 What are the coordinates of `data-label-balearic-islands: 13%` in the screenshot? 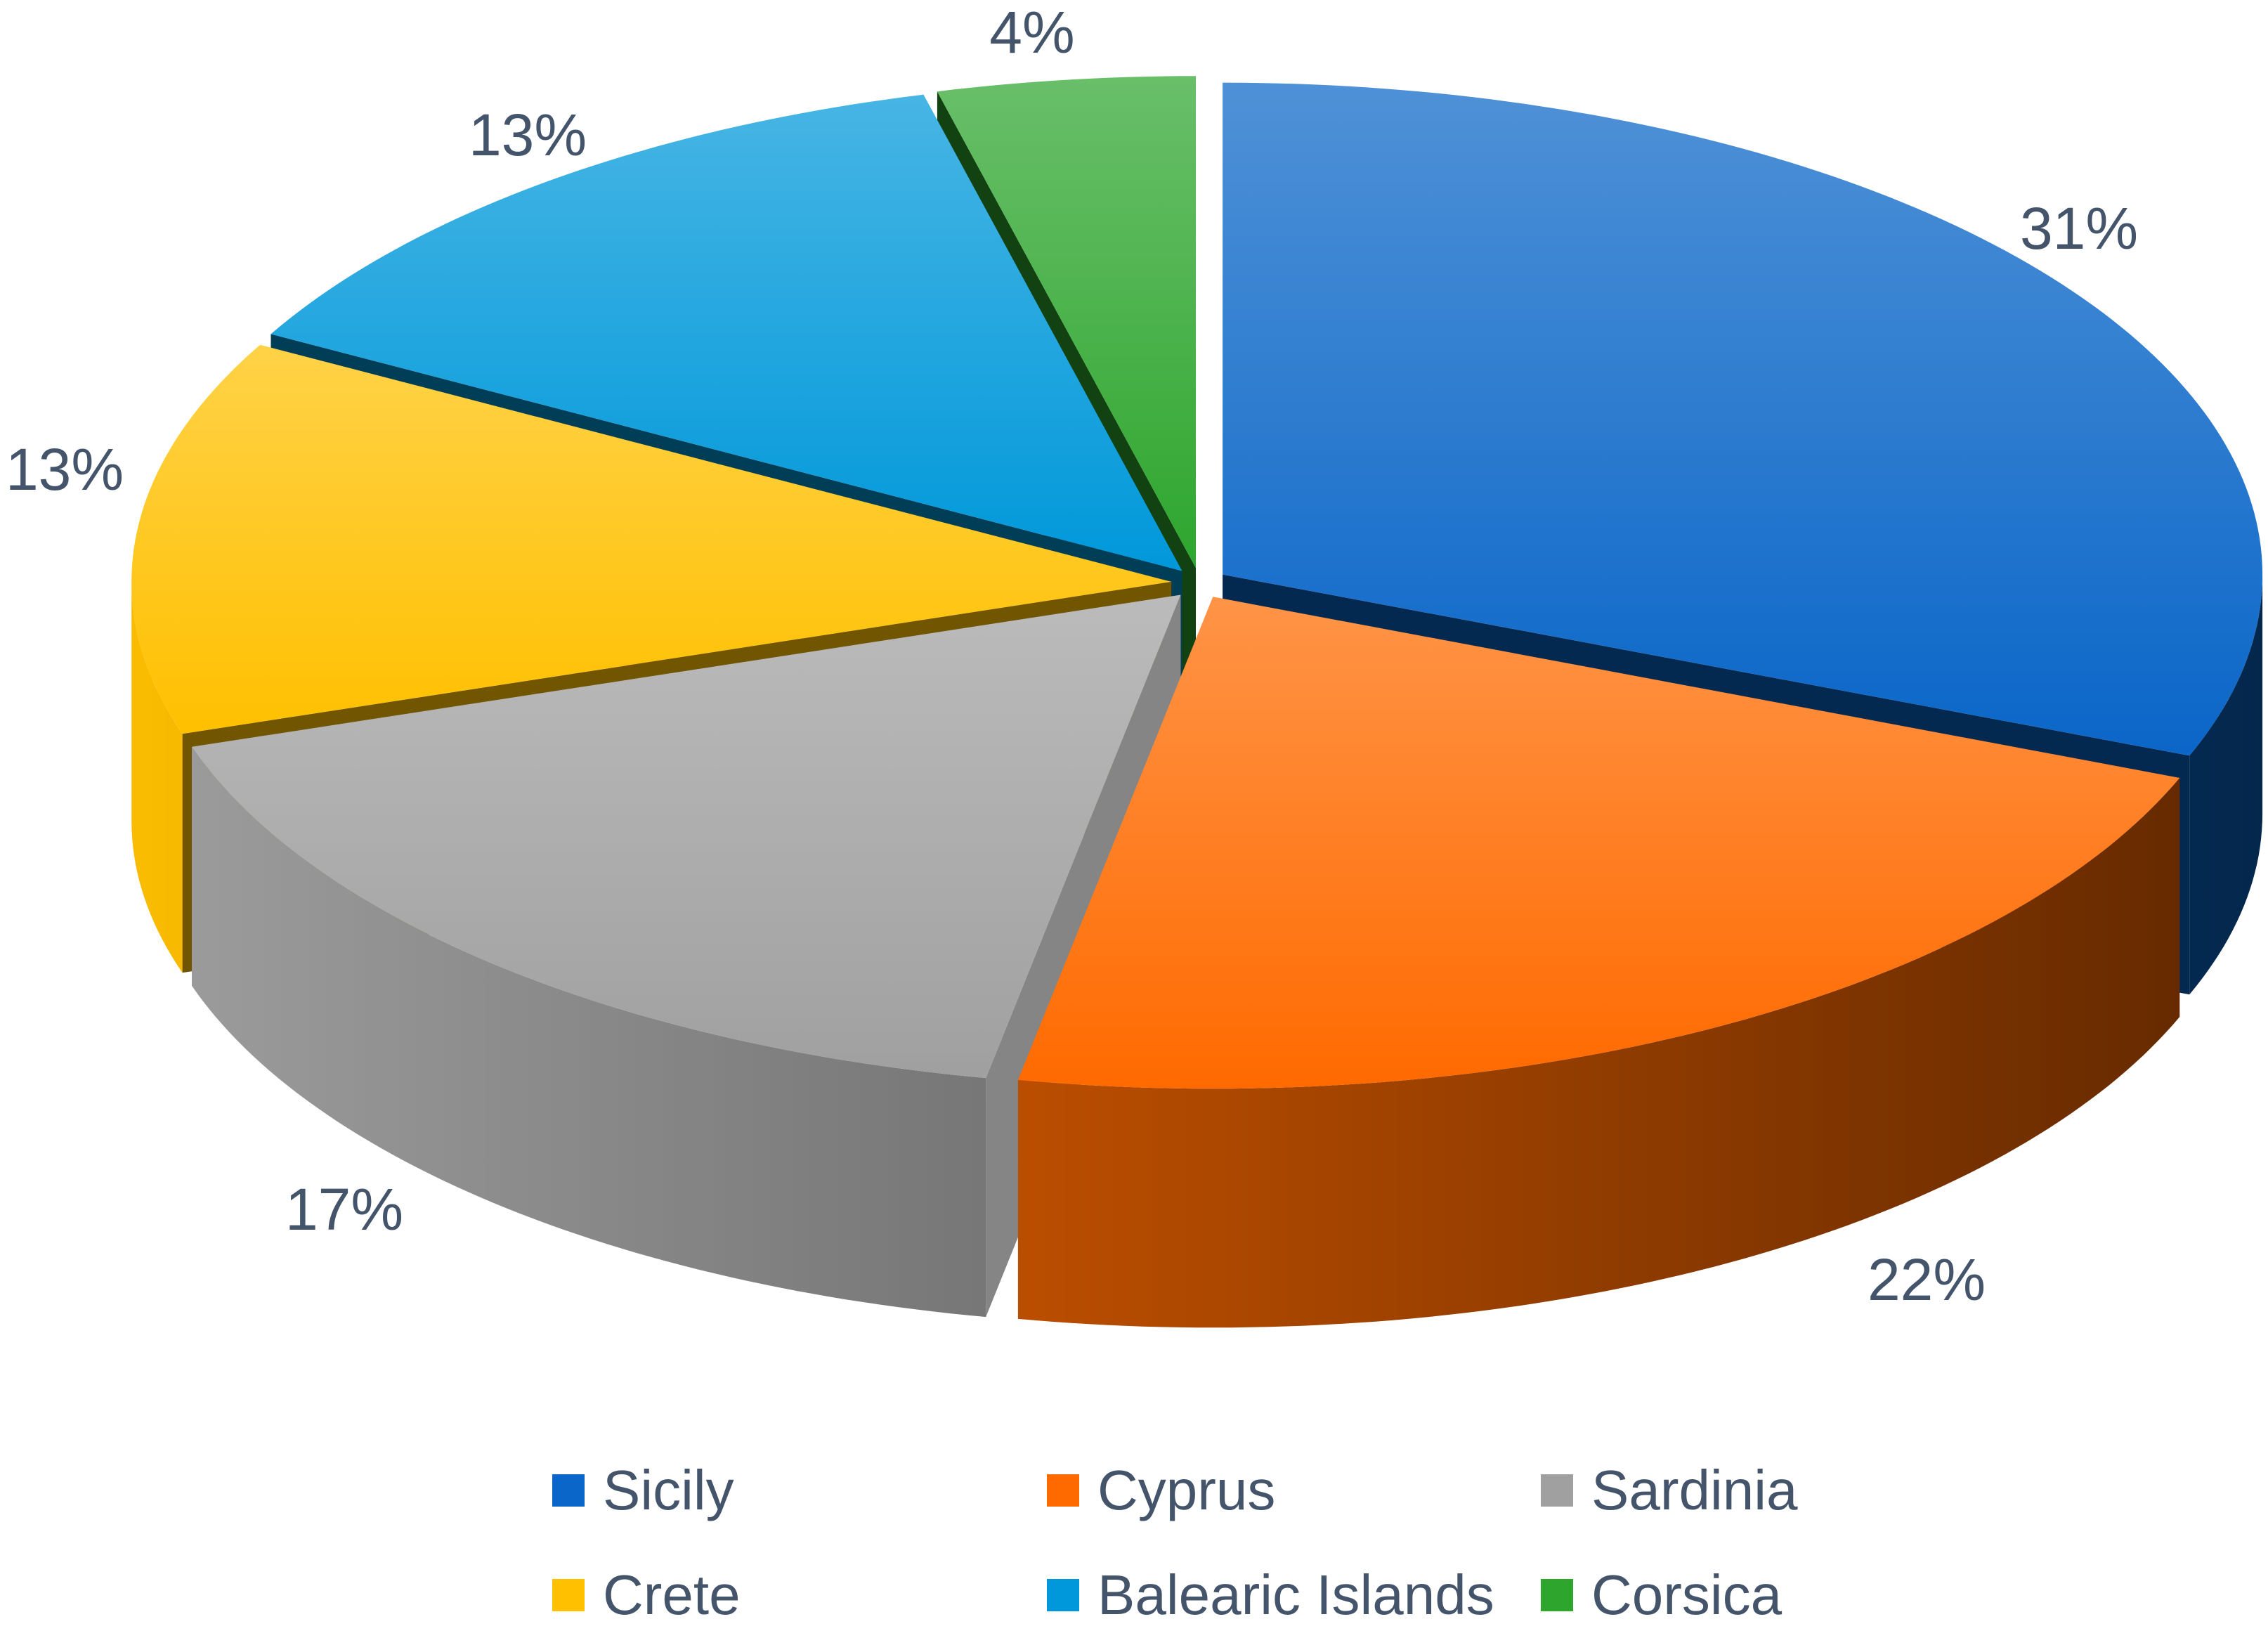 It's located at (528, 135).